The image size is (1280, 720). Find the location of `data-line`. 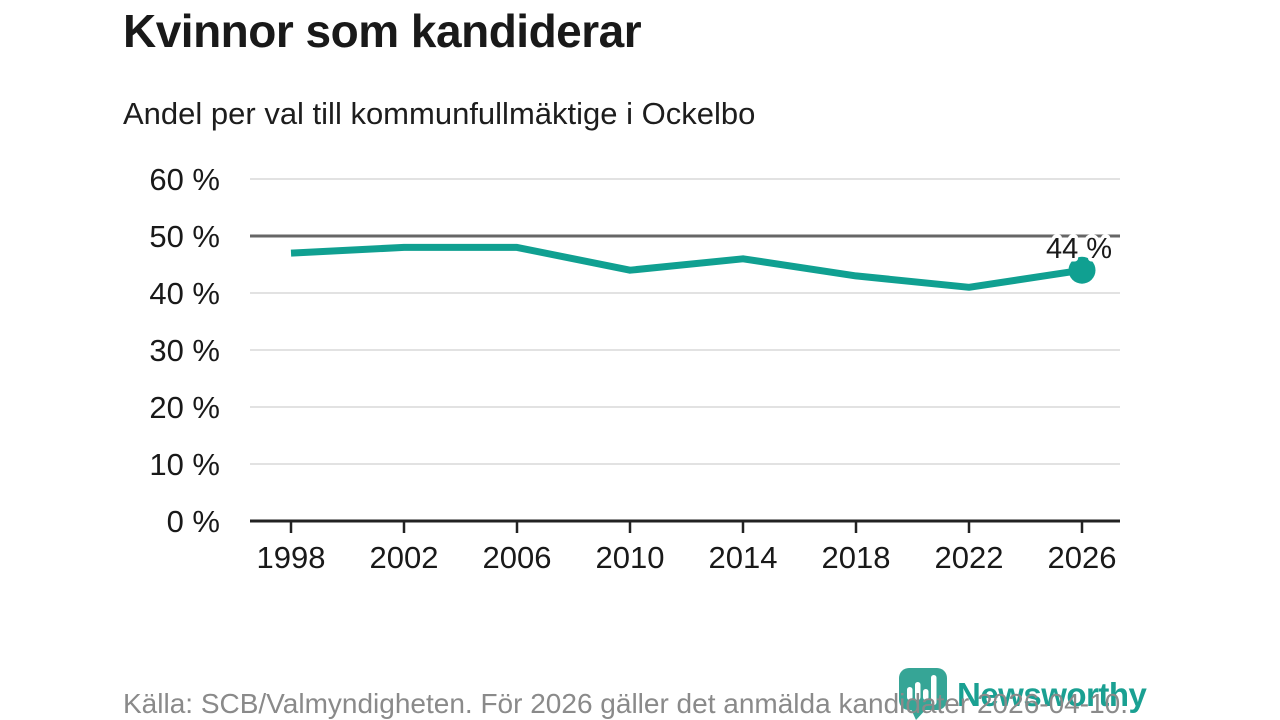

data-line is located at coordinates (686, 267).